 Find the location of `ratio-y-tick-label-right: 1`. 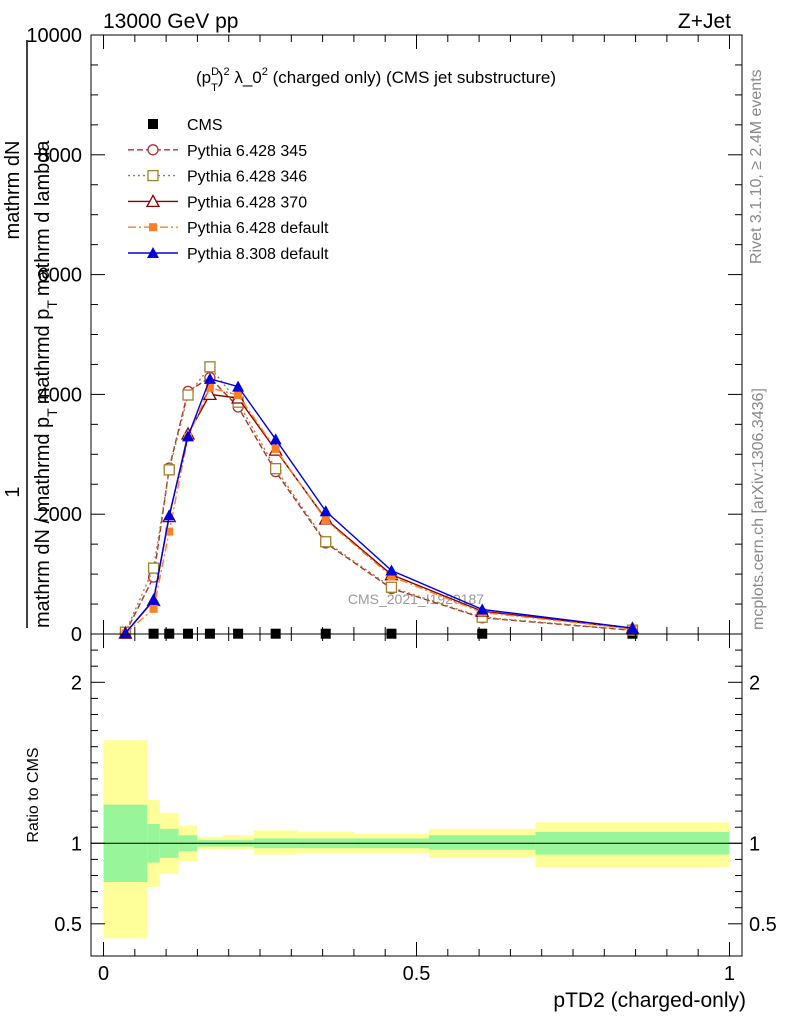

ratio-y-tick-label-right: 1 is located at coordinates (754, 844).